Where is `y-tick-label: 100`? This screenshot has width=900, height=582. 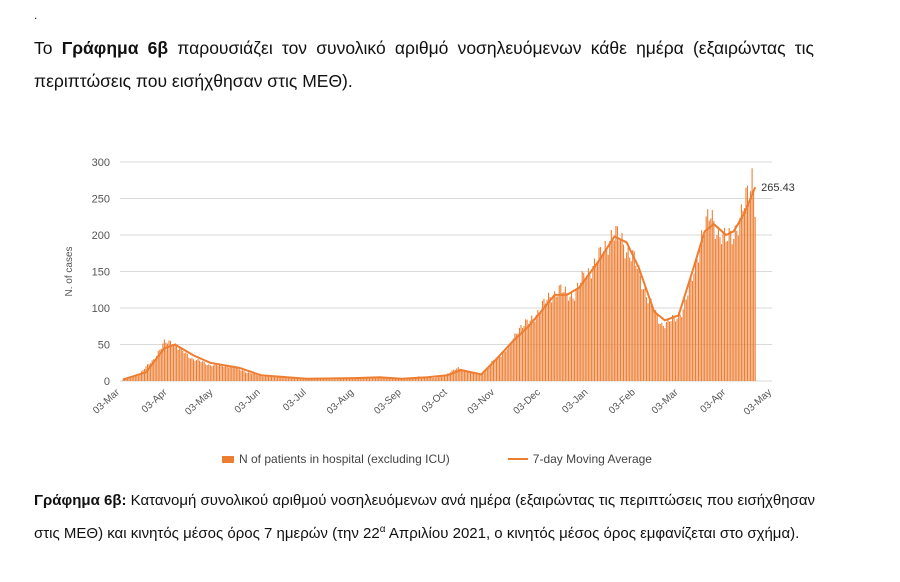 y-tick-label: 100 is located at coordinates (101, 309).